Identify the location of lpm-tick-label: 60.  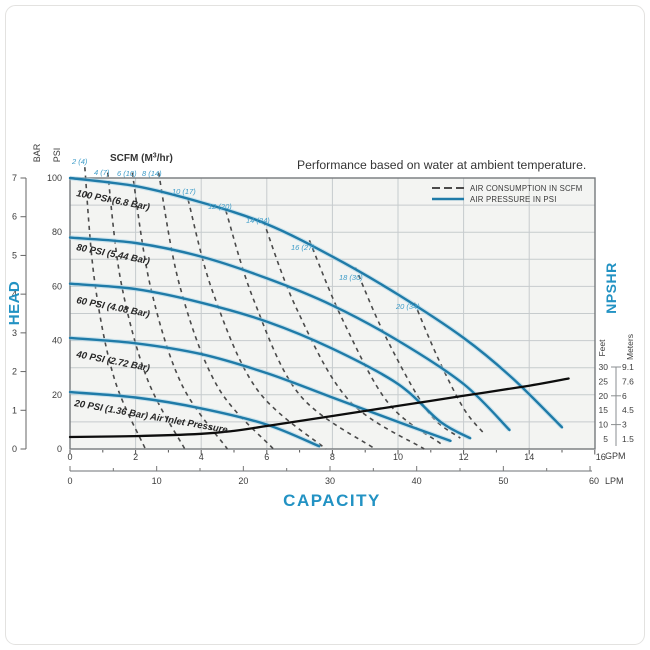
(594, 481).